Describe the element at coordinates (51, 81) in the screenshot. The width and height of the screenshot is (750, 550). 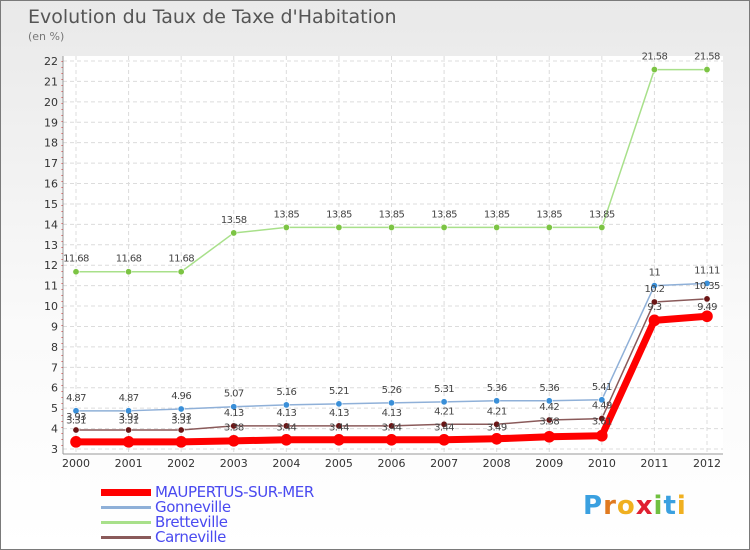
I see `y-tick-label: 21` at that location.